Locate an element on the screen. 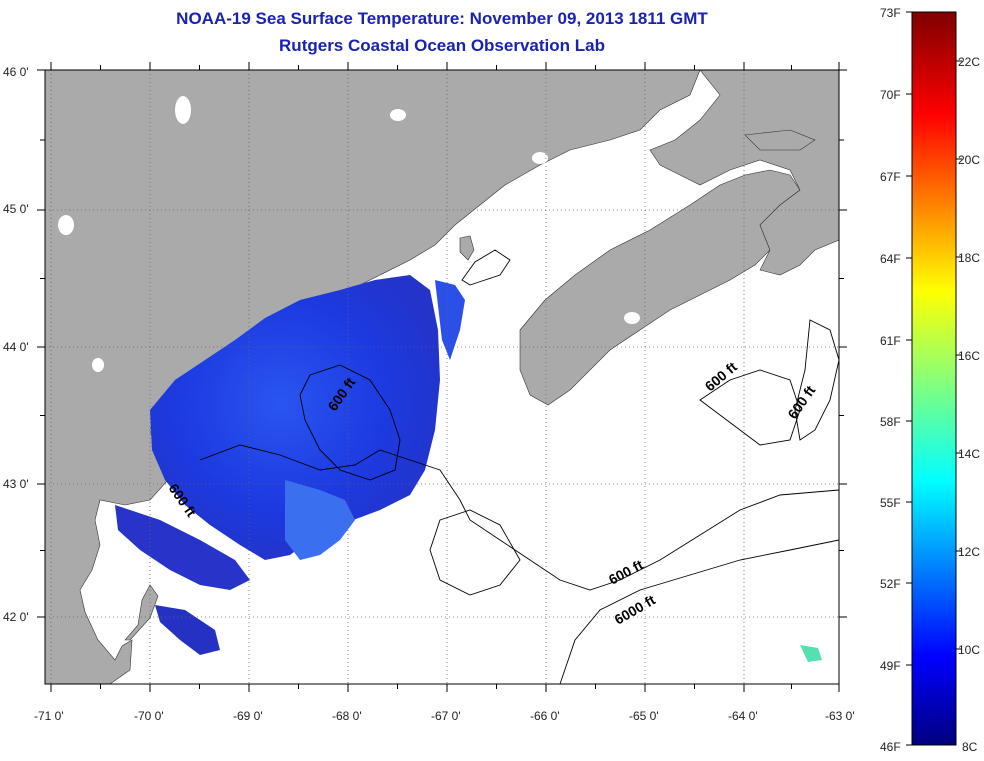 This screenshot has height=761, width=984. colorbar-c-label: 12C is located at coordinates (969, 552).